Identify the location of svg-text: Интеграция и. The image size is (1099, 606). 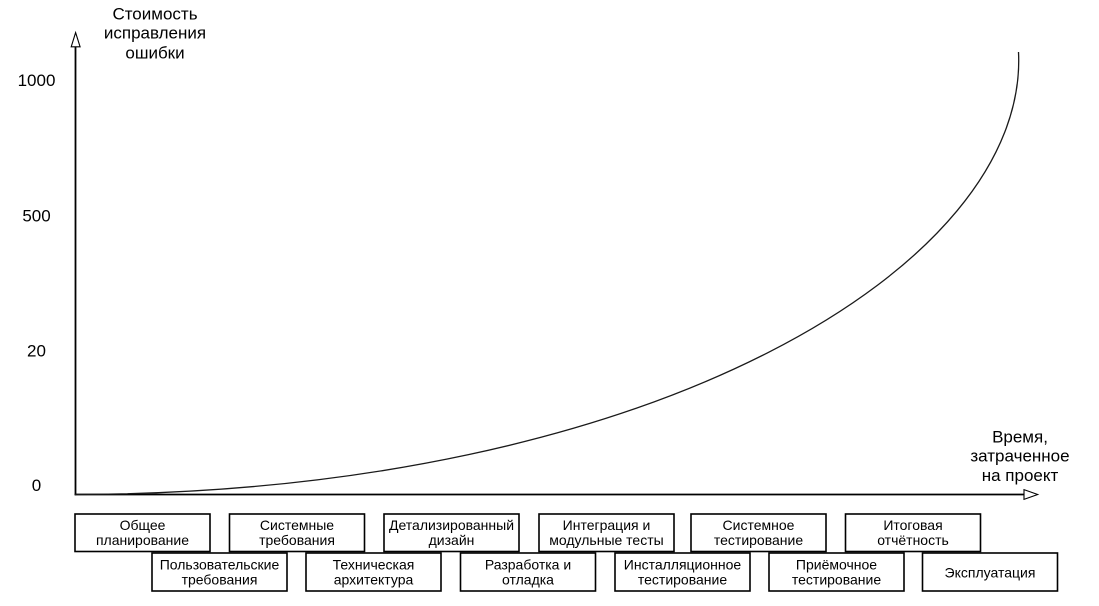
(607, 525).